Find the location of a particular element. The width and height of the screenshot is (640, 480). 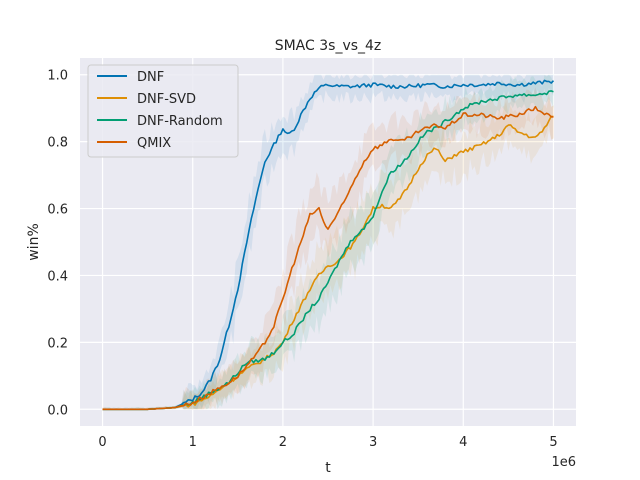

y-tick-label: 0.0 is located at coordinates (57, 410).